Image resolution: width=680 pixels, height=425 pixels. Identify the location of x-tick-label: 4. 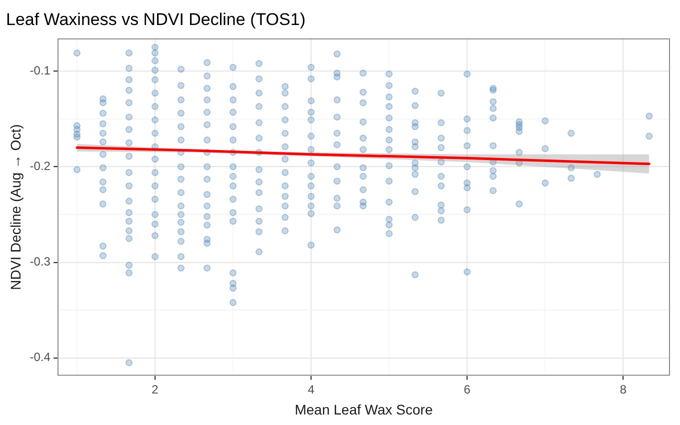
(311, 389).